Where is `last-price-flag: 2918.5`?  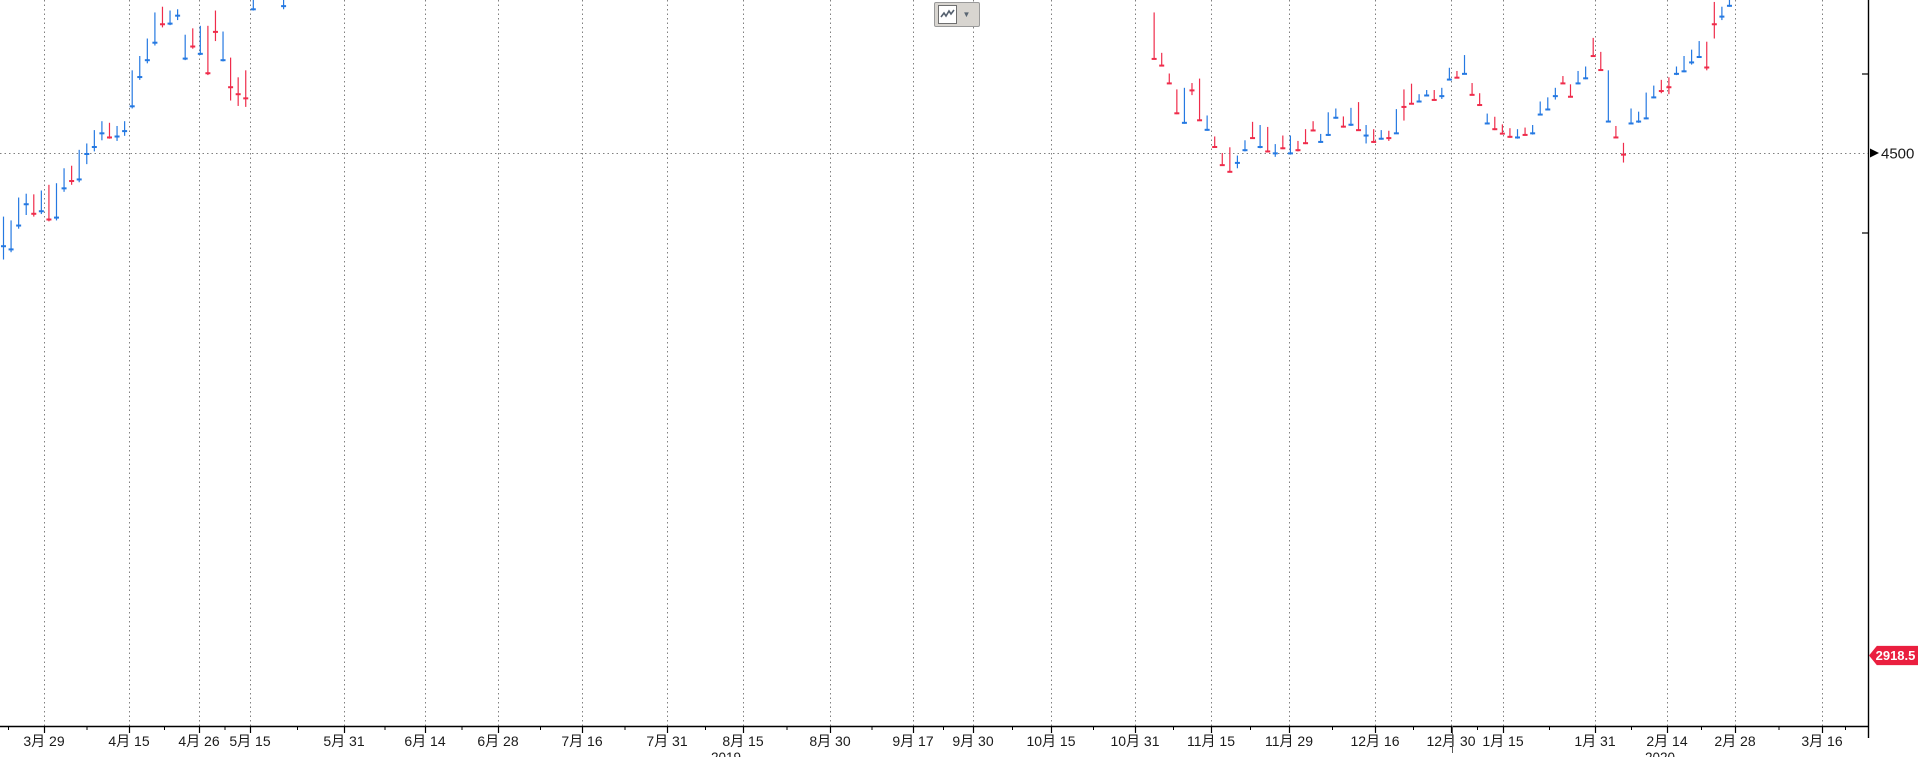
last-price-flag: 2918.5 is located at coordinates (1893, 655).